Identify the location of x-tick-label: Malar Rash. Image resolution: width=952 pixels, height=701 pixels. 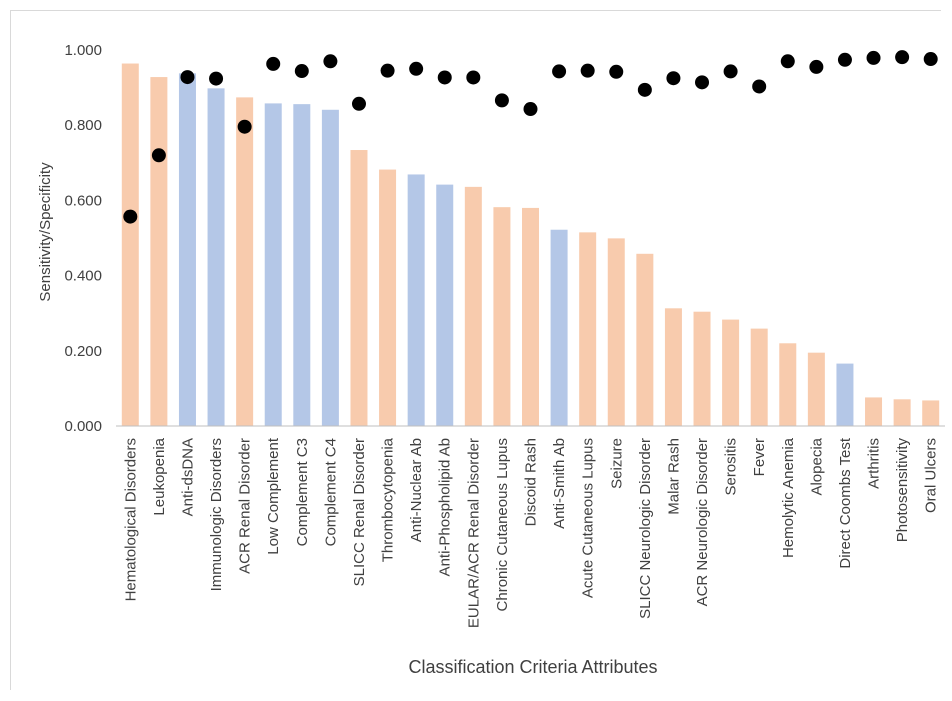
(673, 476).